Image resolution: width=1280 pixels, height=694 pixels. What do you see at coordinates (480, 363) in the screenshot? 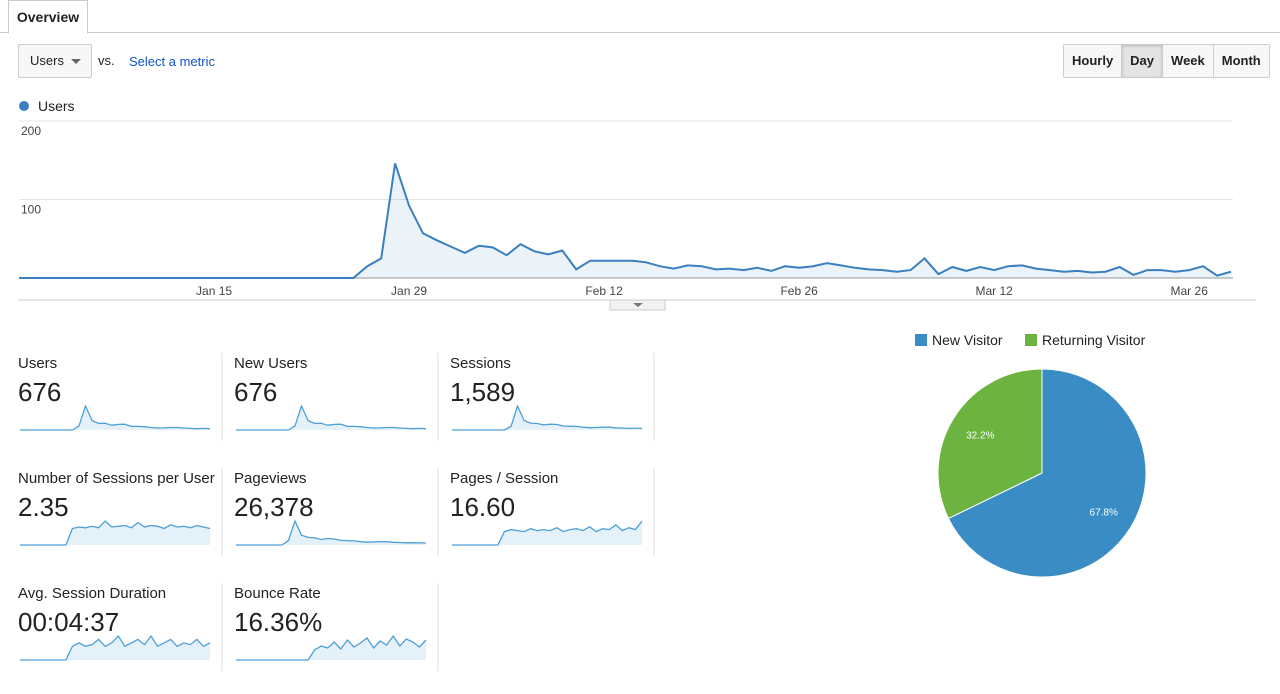
I see `metric-label: Sessions` at bounding box center [480, 363].